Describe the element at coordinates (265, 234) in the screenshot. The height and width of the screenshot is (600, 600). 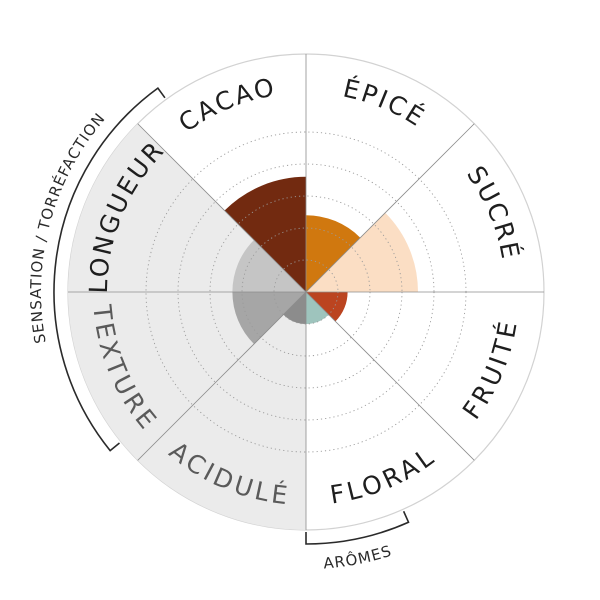
I see `bar-cacao` at that location.